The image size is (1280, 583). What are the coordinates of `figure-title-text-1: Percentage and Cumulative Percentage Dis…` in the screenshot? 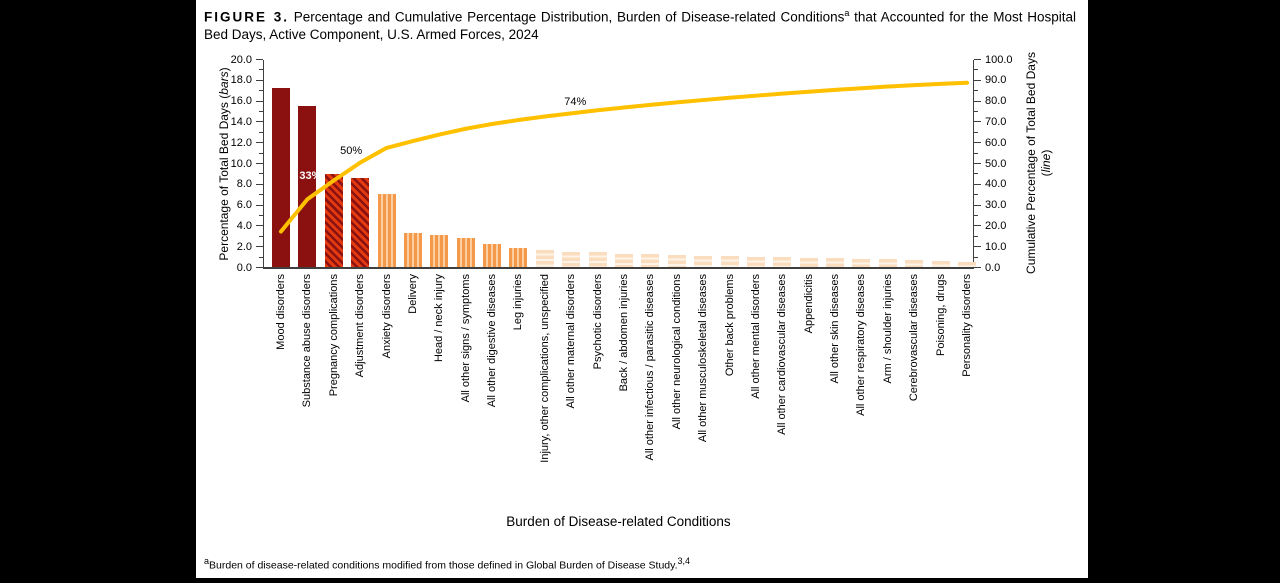 It's located at (569, 17).